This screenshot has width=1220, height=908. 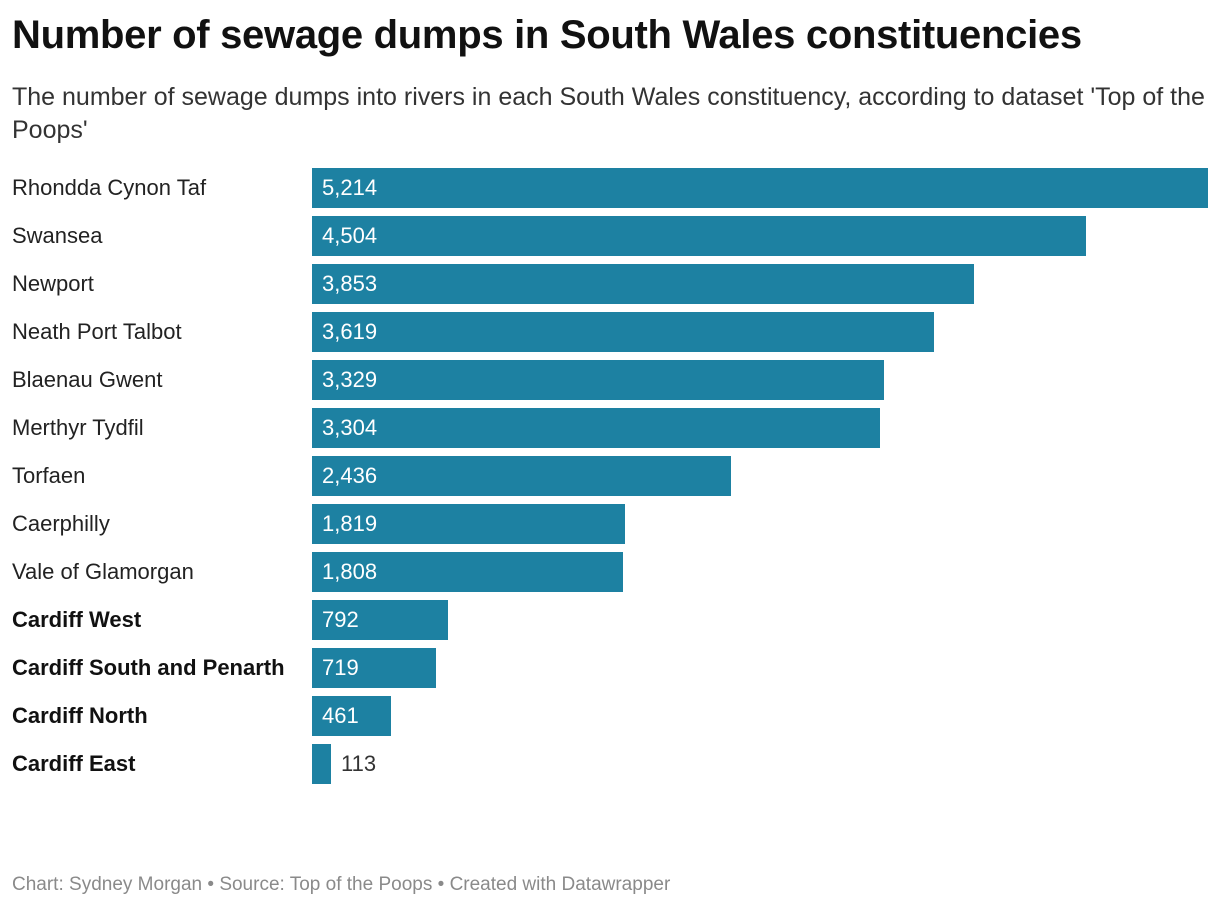 I want to click on bar-row: Merthyr Tydfil 3,304, so click(x=610, y=428).